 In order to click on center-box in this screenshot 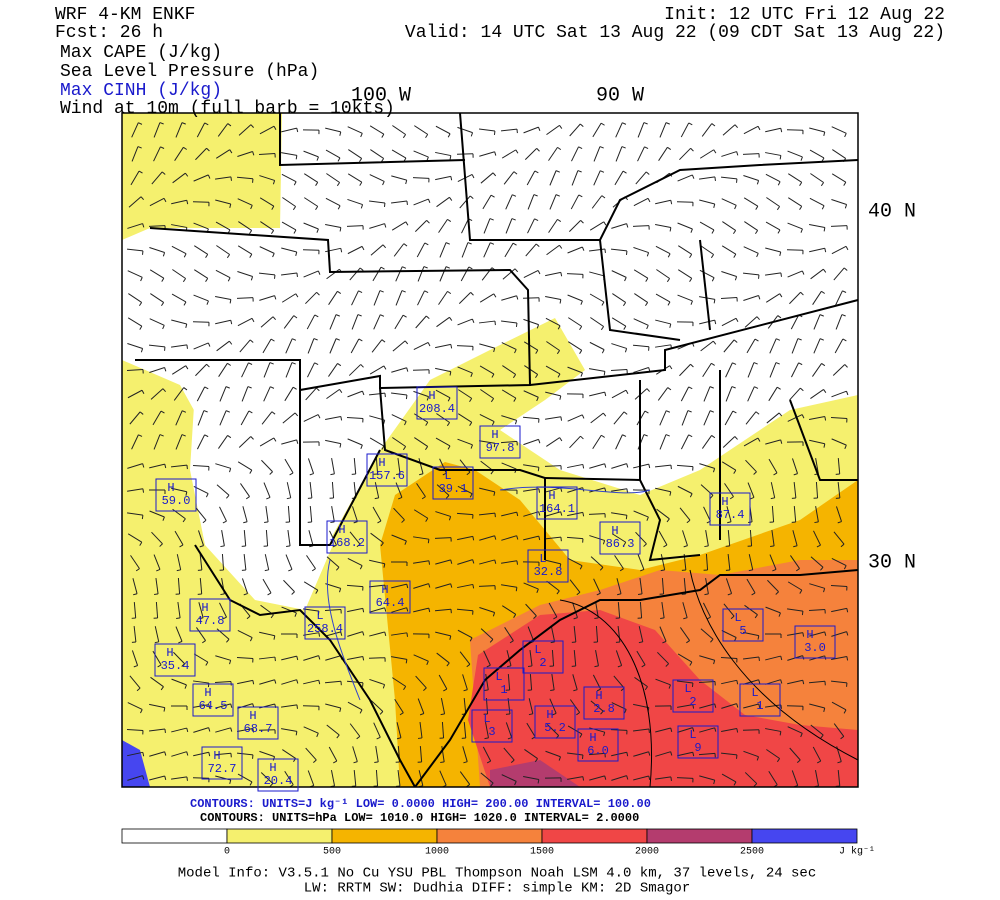, I will do `click(347, 537)`.